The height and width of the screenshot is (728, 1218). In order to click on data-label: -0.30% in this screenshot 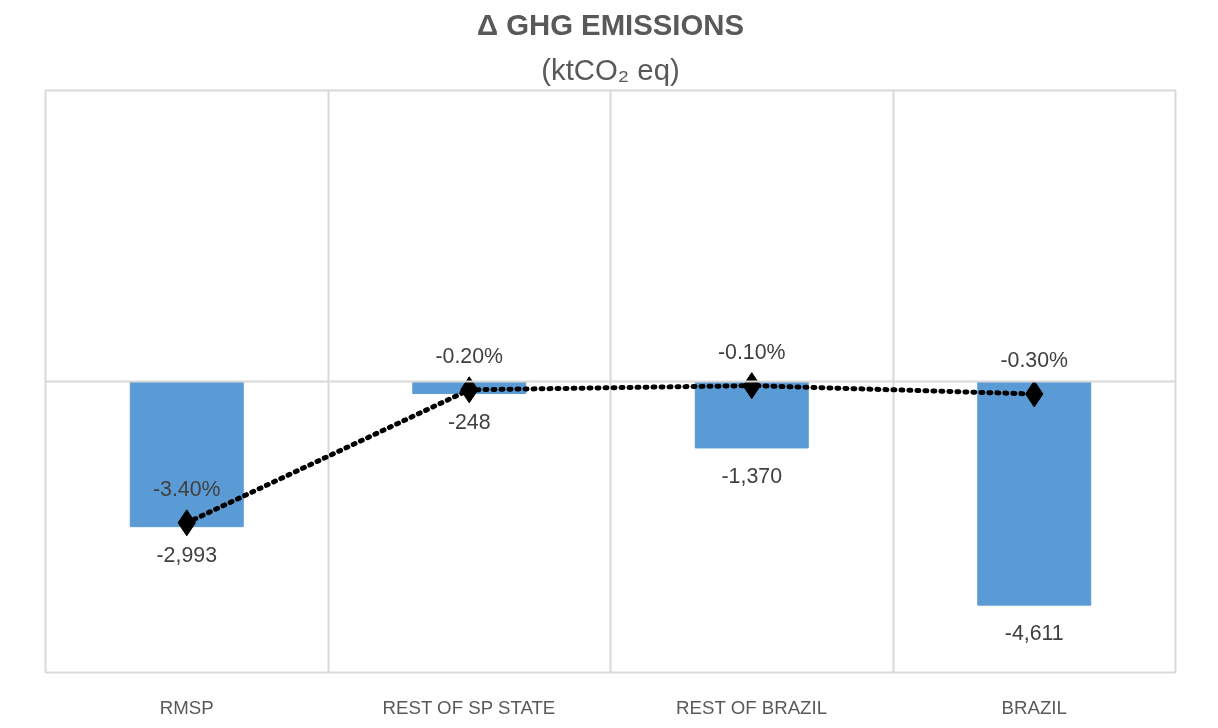, I will do `click(1034, 359)`.